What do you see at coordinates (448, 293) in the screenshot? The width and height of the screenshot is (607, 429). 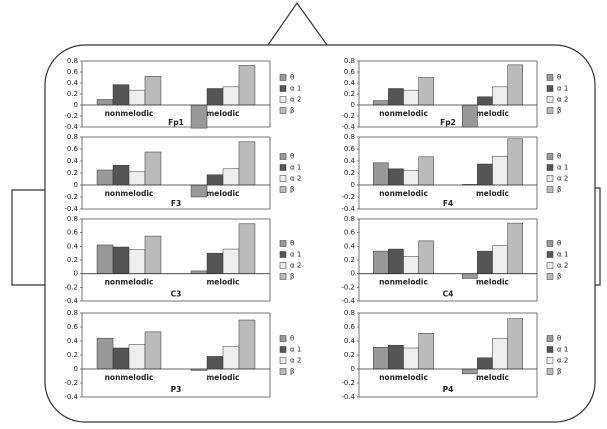 I see `panel-title: C4` at bounding box center [448, 293].